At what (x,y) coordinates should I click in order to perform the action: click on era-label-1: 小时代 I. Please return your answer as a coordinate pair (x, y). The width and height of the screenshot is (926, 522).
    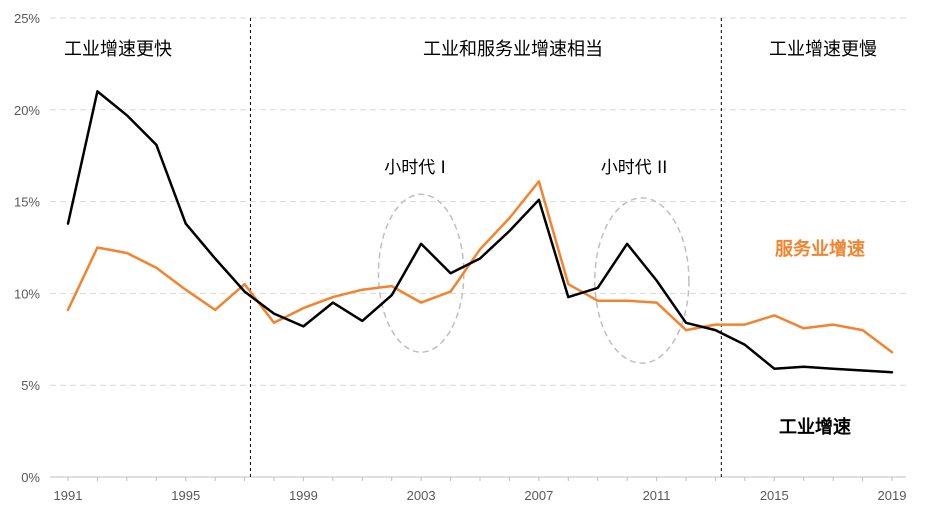
    Looking at the image, I should click on (414, 168).